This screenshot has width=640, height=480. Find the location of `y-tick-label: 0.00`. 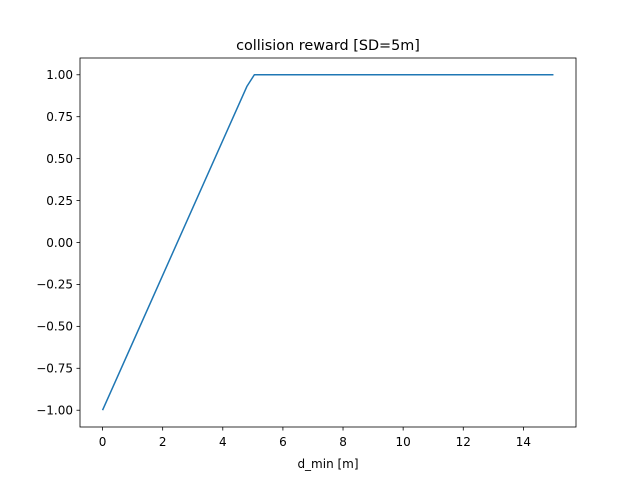

y-tick-label: 0.00 is located at coordinates (59, 243).